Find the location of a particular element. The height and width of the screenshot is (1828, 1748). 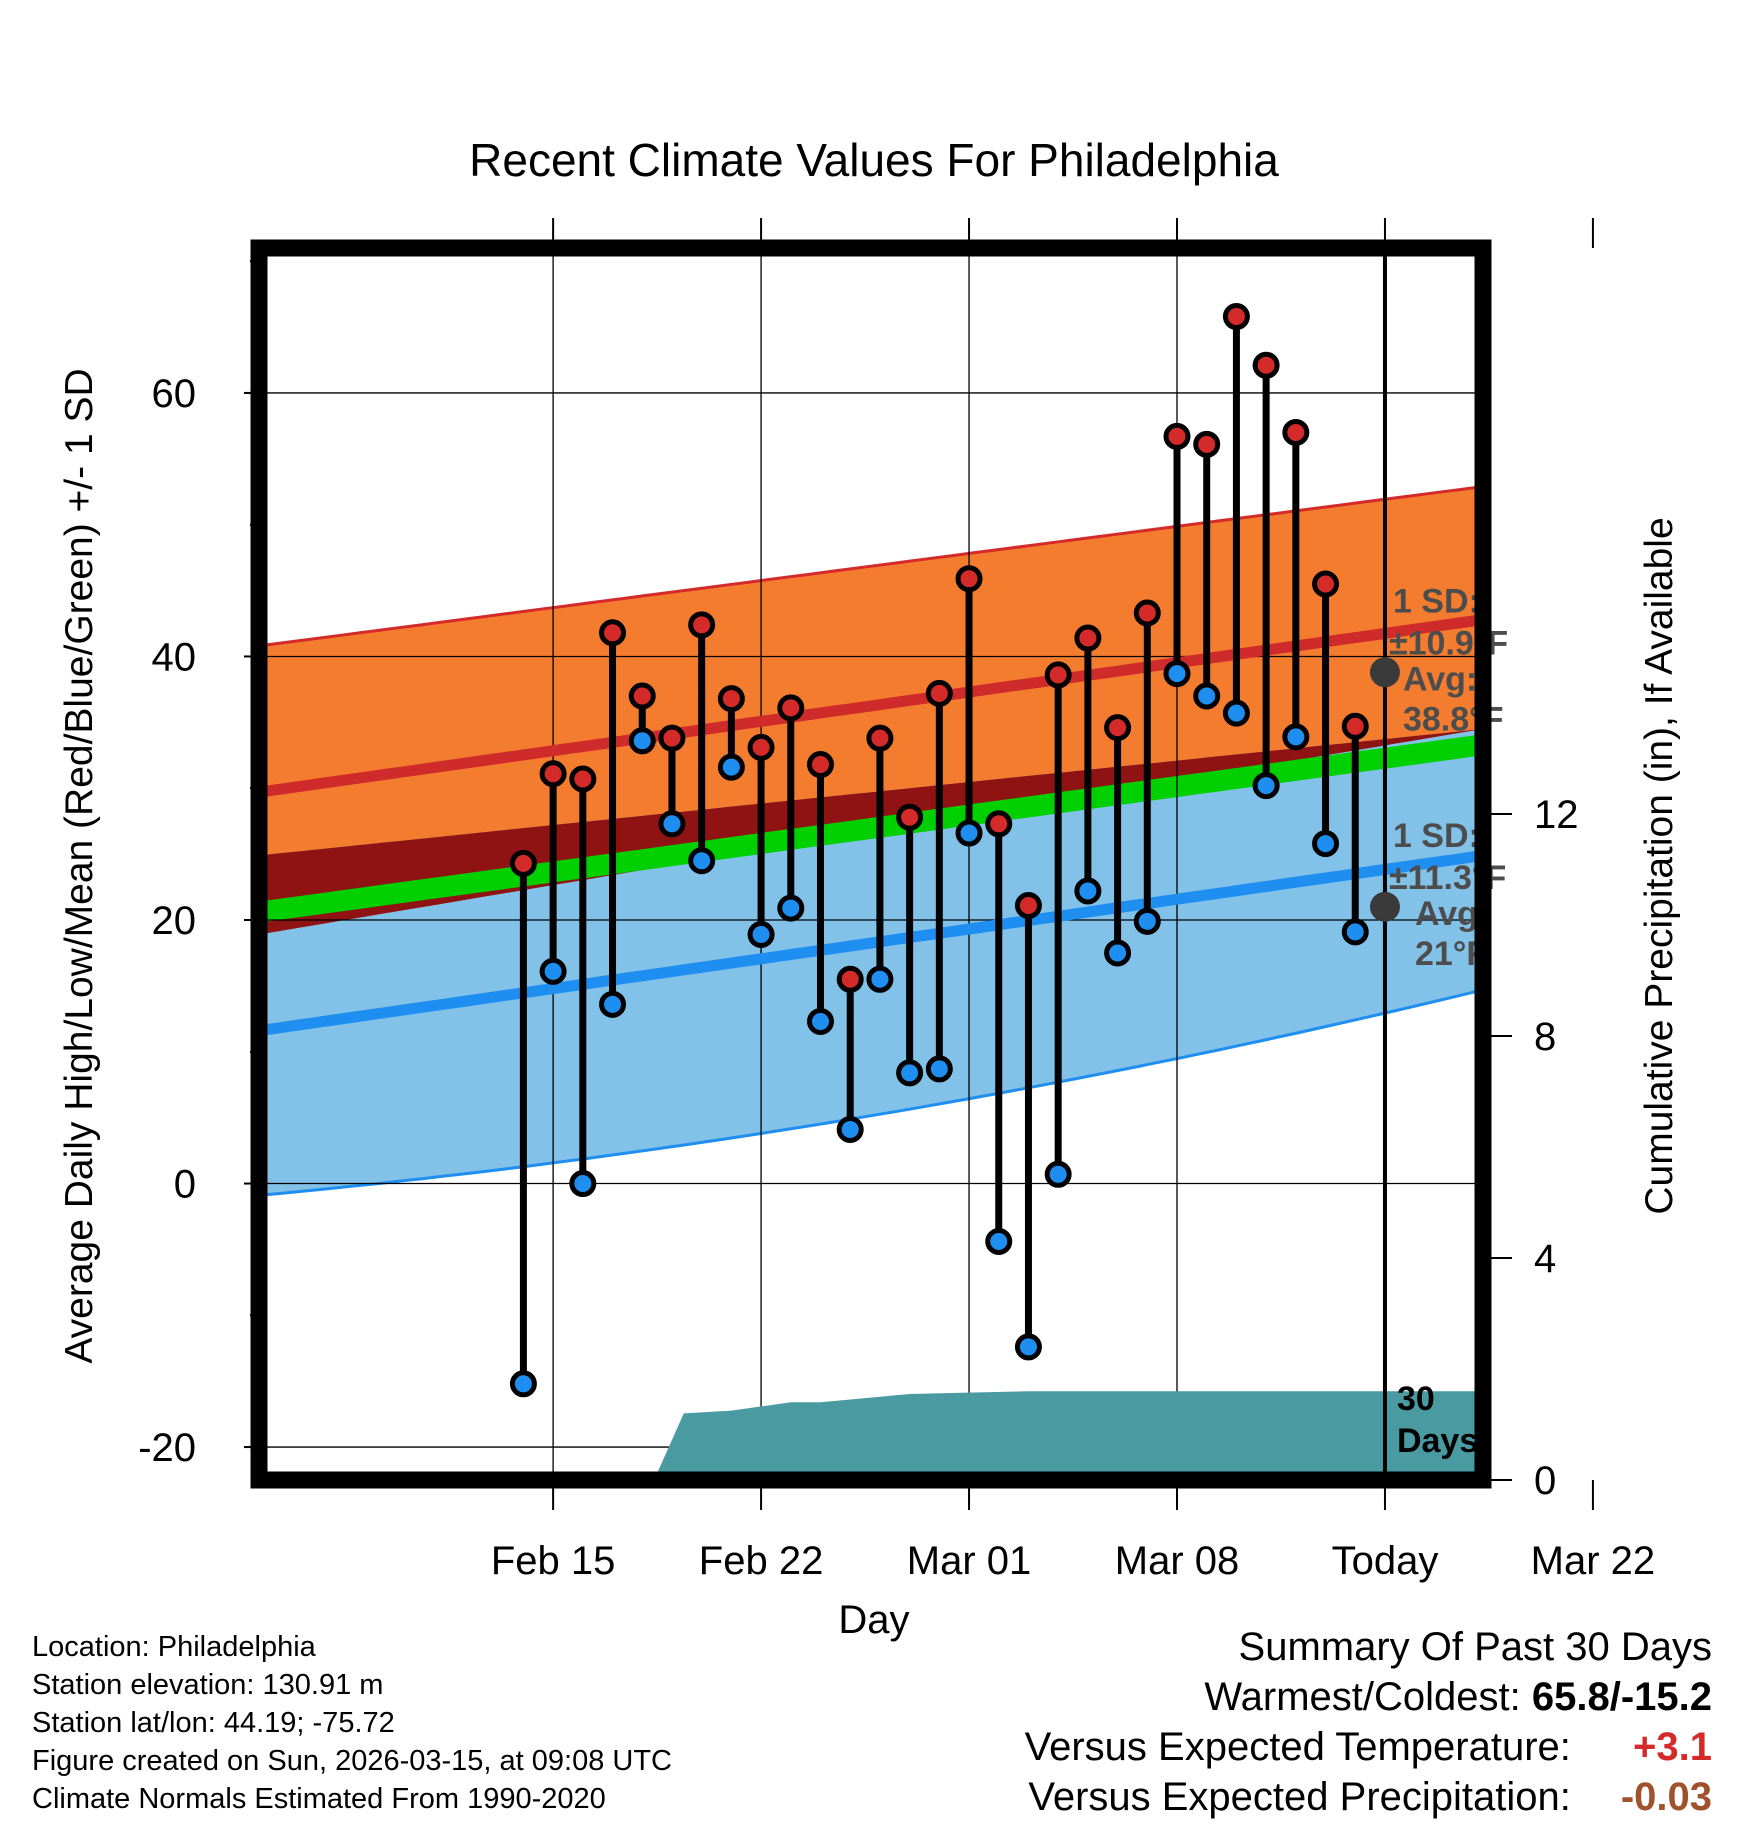

y2-tick-label: 12 is located at coordinates (1556, 815).